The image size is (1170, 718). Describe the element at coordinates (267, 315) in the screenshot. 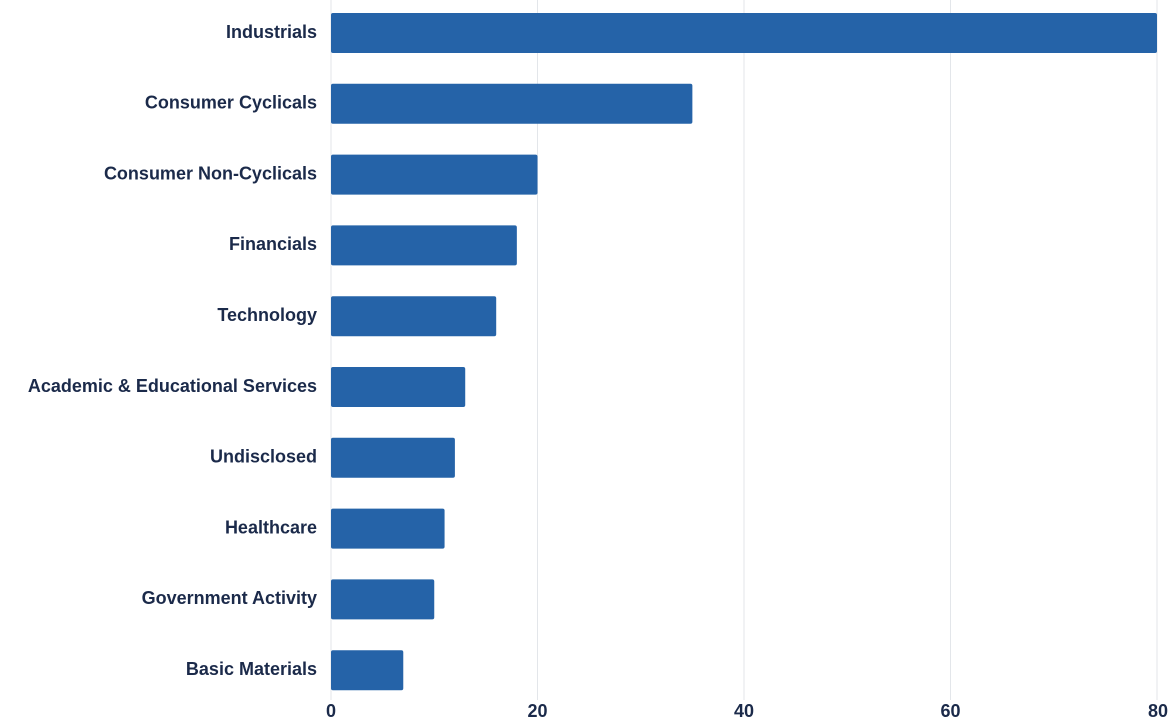

I see `category-label: Technology` at that location.